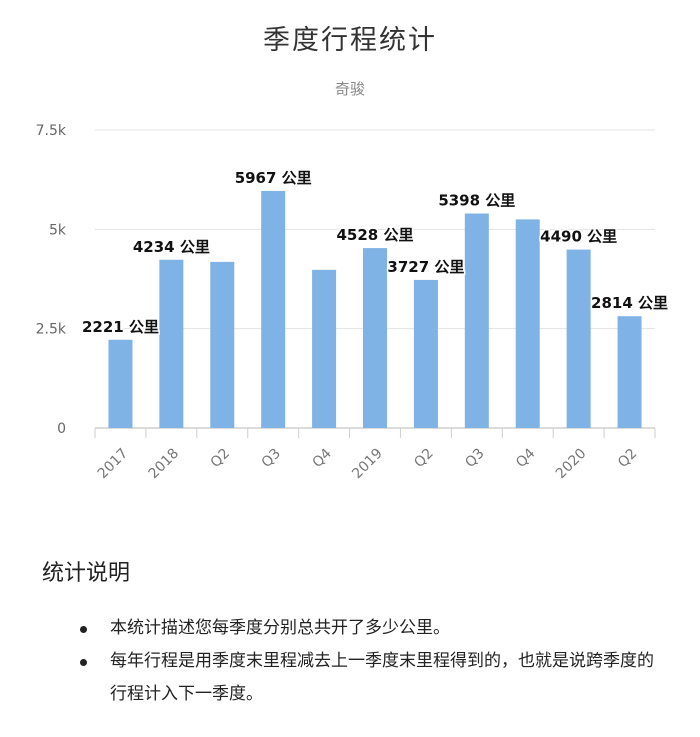 The image size is (700, 737). Describe the element at coordinates (61, 429) in the screenshot. I see `y-tick-label: 0` at that location.